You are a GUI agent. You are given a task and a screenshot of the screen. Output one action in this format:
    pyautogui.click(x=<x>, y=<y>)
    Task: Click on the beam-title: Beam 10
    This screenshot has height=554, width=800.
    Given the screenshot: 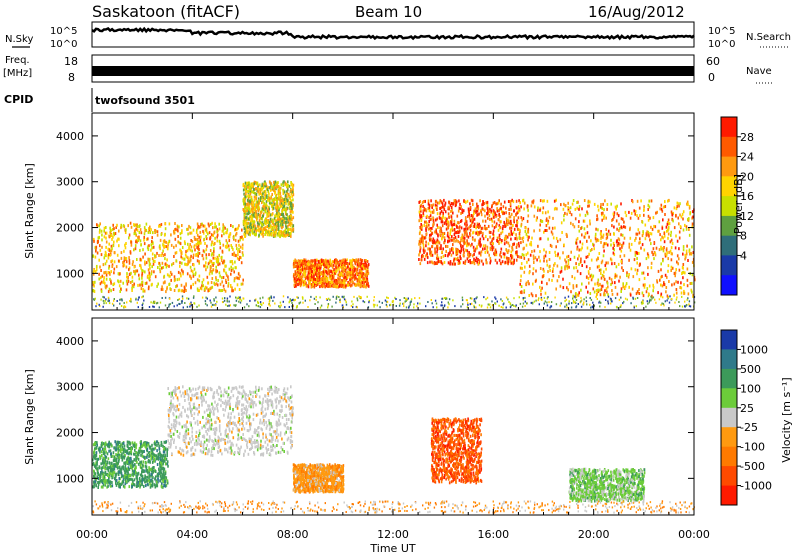 What is the action you would take?
    pyautogui.click(x=388, y=12)
    